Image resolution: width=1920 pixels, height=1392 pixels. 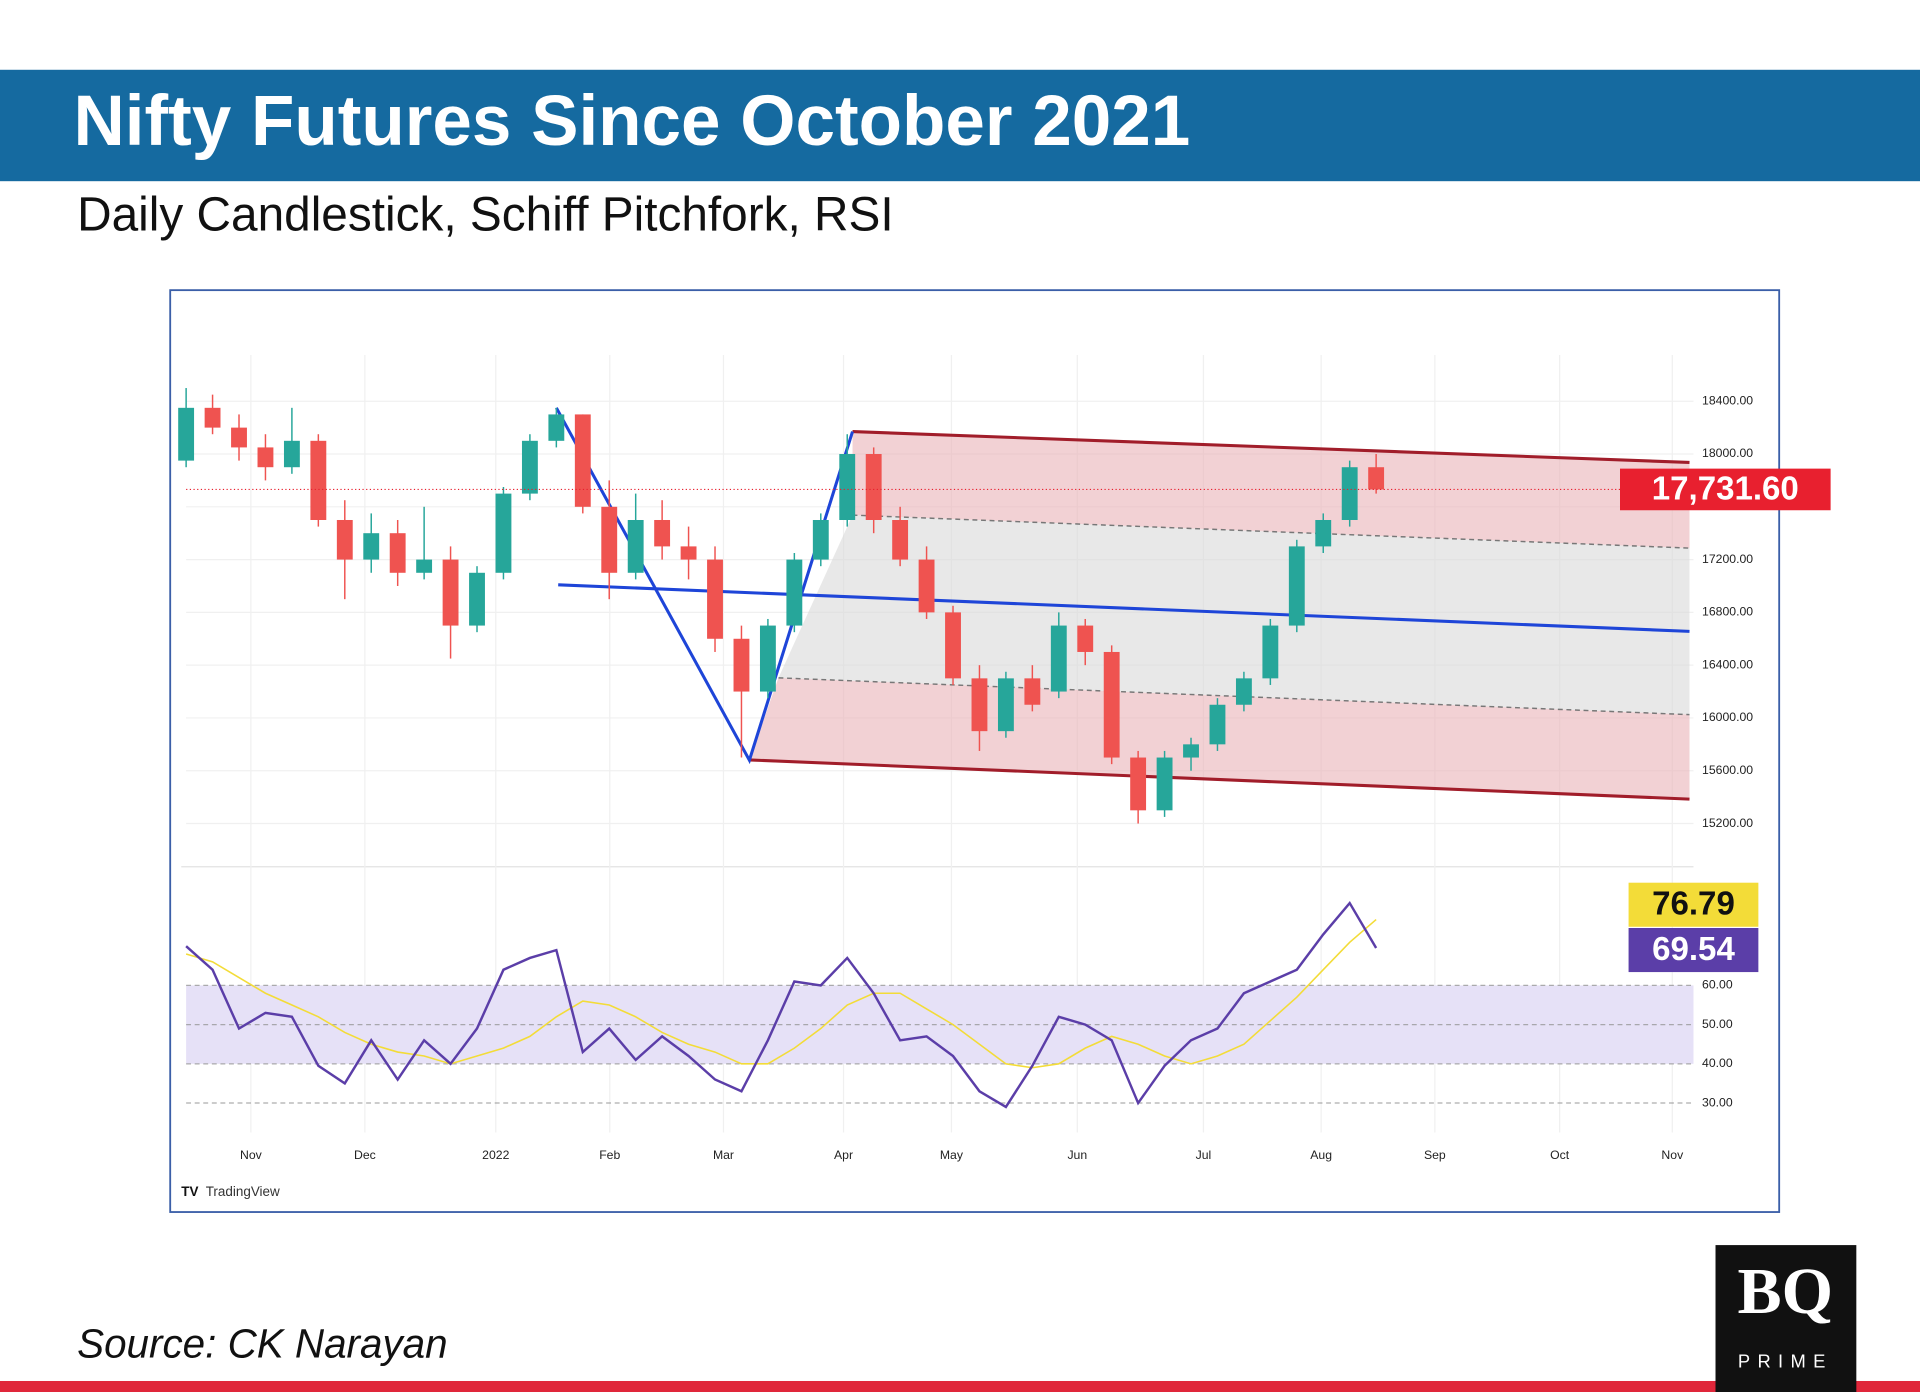 I want to click on y-tick-label: 15600.00, so click(x=1727, y=770).